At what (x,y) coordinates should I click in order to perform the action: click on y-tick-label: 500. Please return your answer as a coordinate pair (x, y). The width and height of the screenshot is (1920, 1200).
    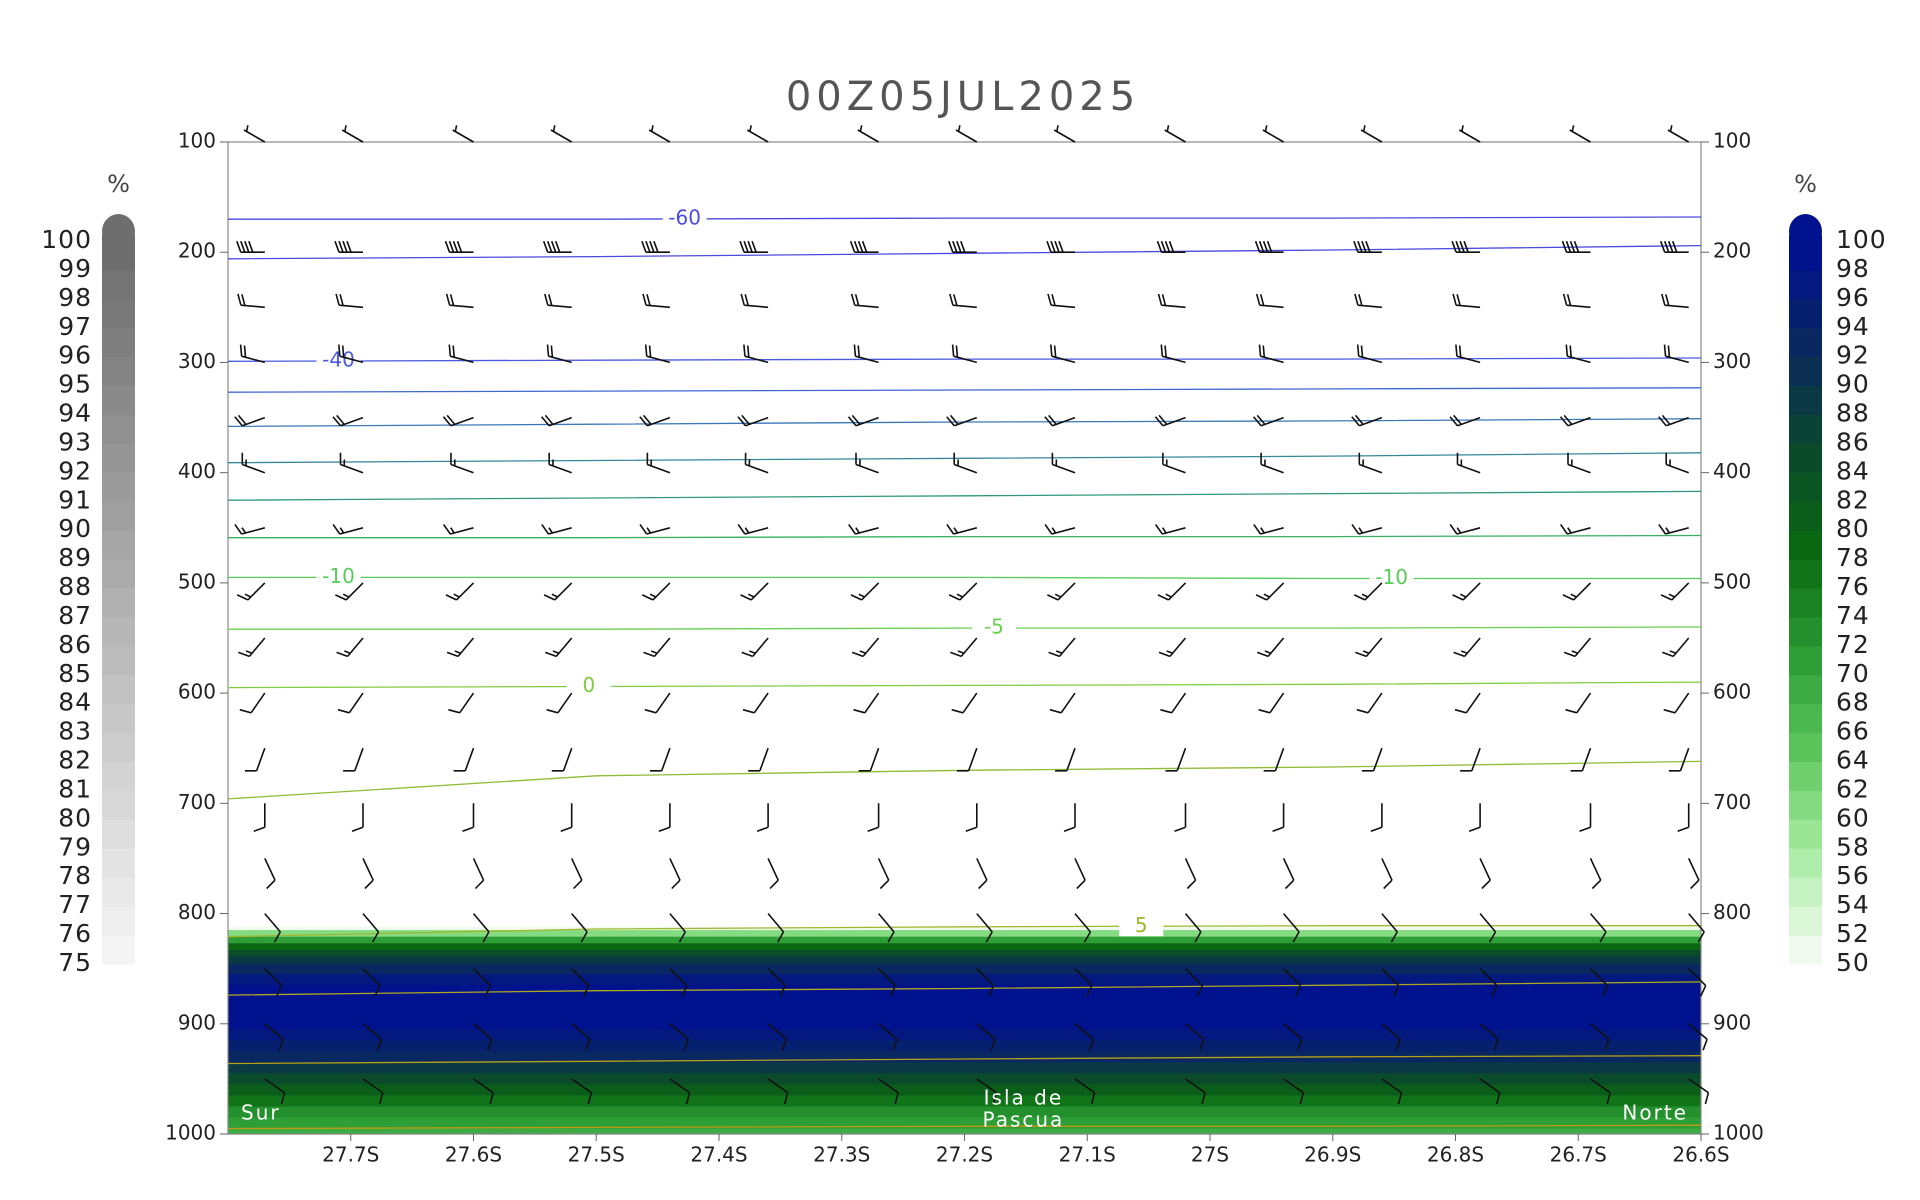
    Looking at the image, I should click on (1732, 581).